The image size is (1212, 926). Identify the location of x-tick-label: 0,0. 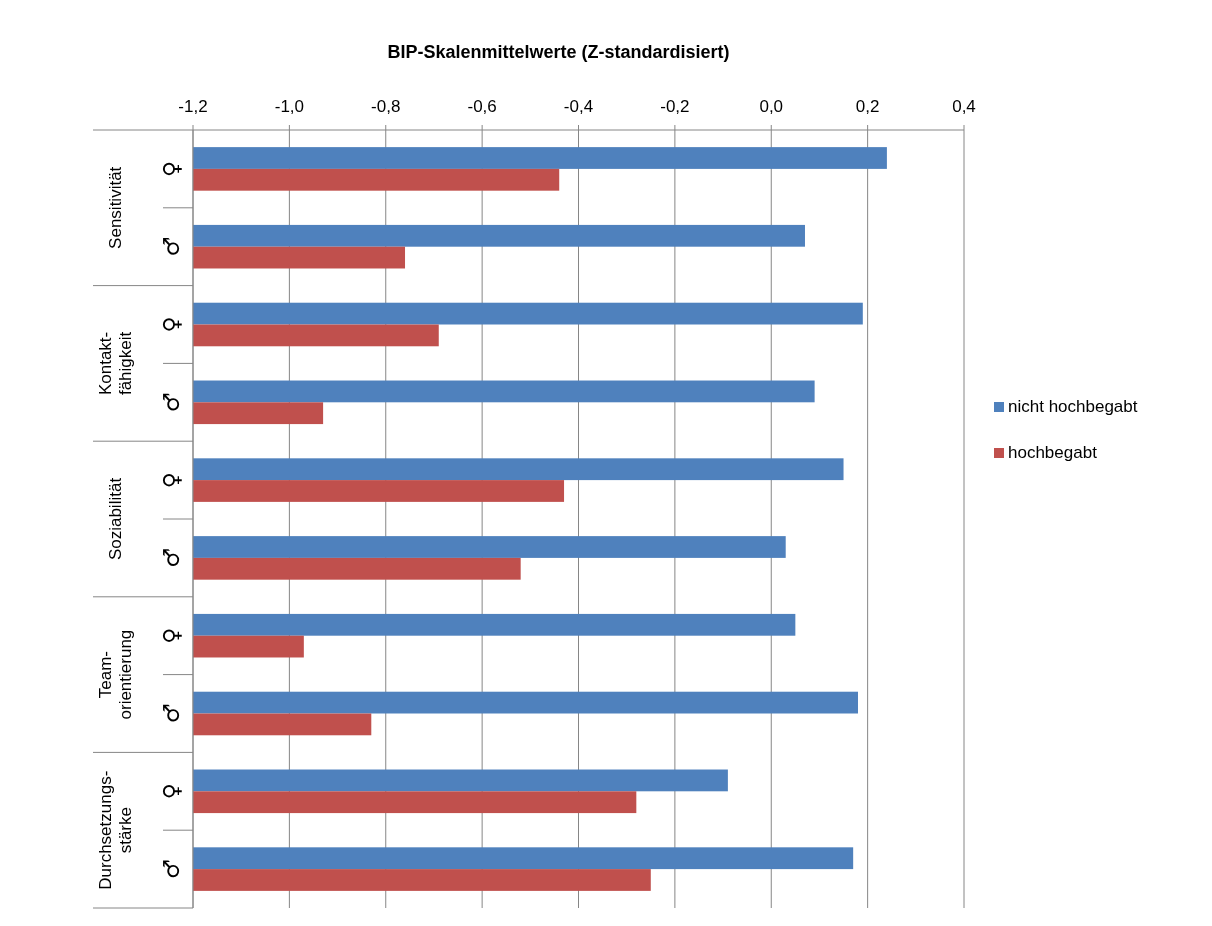
(771, 106).